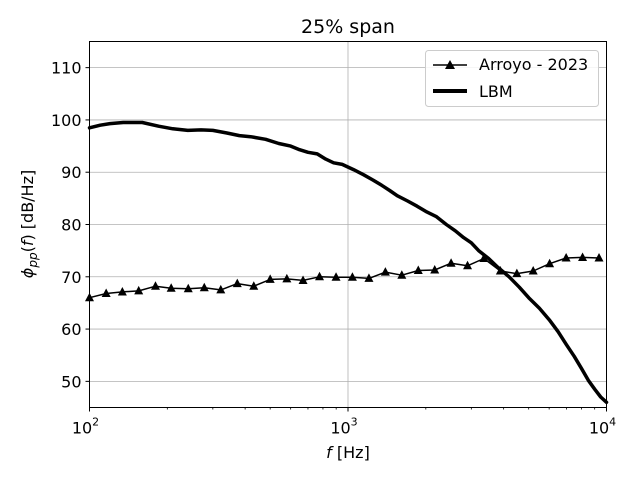  Describe the element at coordinates (343, 427) in the screenshot. I see `x-tick-label: 10³` at that location.